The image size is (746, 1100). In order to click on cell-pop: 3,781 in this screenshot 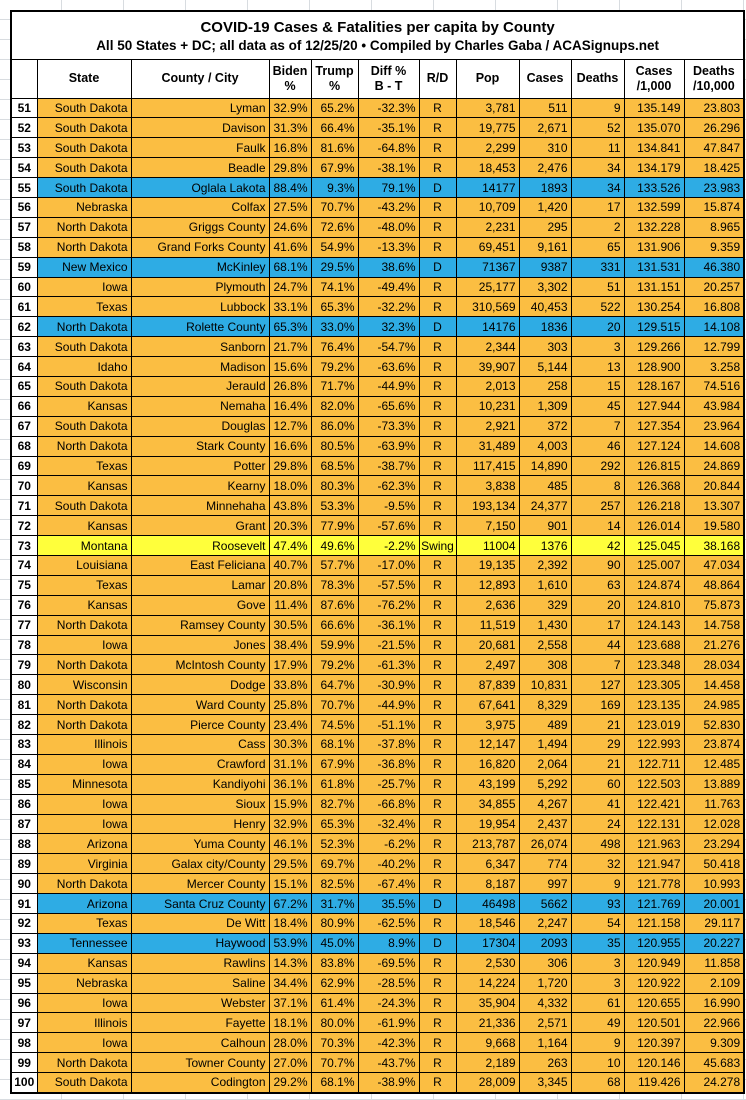, I will do `click(487, 108)`.